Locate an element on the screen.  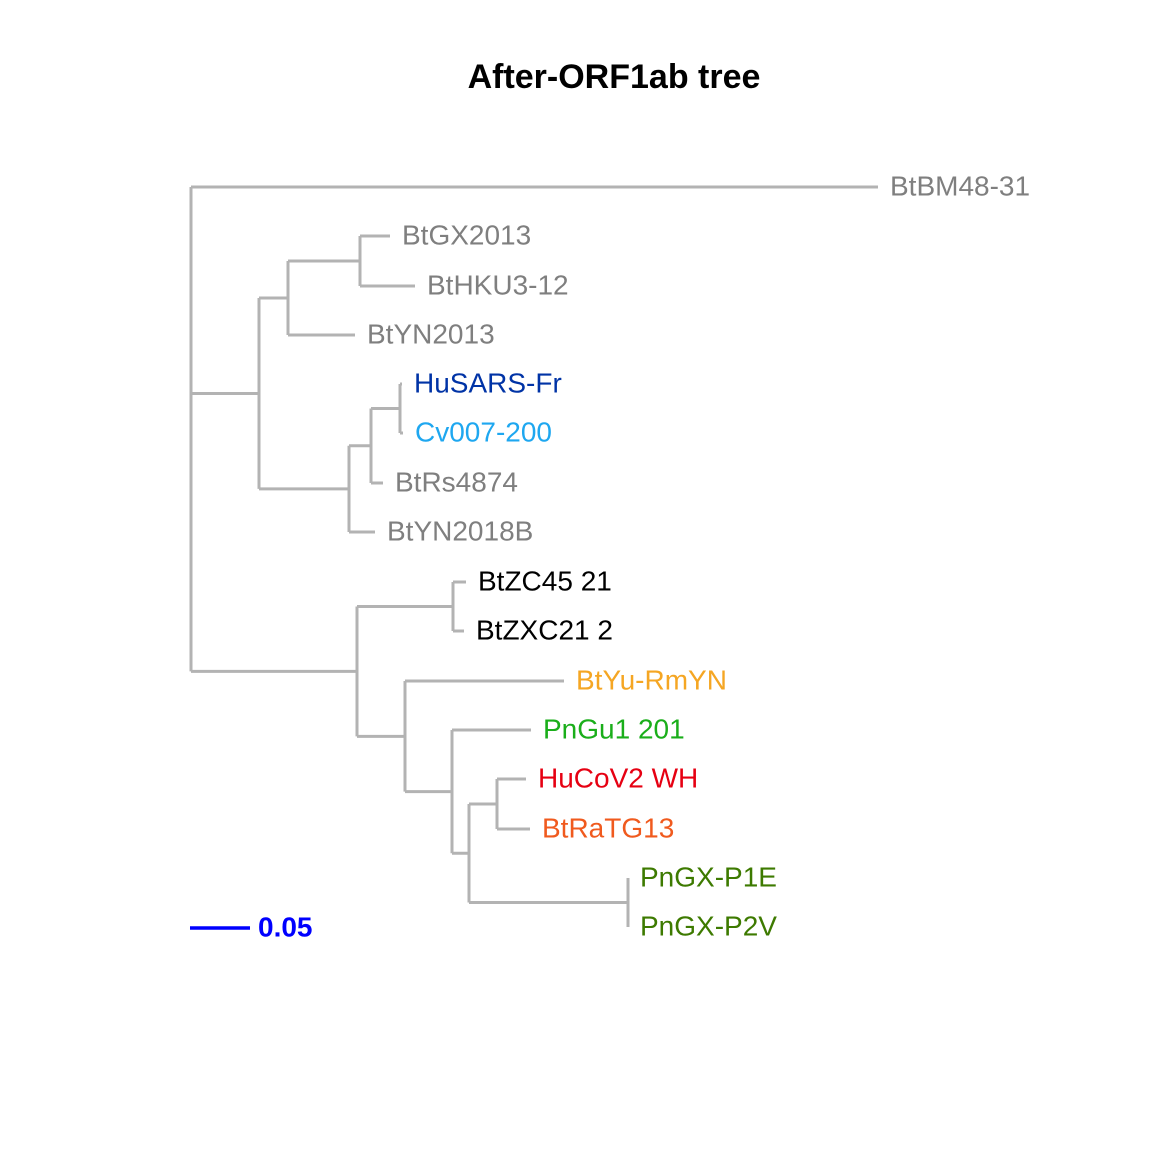
tip-label: HuSARS-Fr is located at coordinates (488, 382).